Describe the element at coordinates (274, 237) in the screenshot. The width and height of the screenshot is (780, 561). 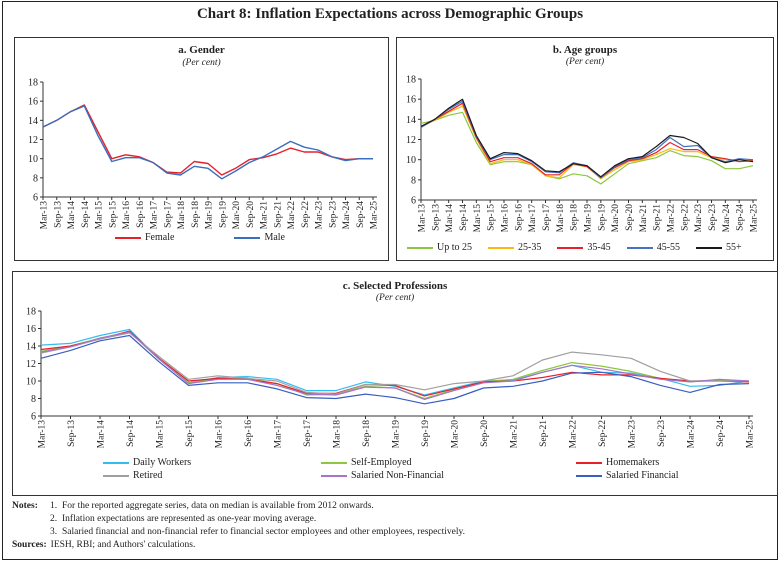
I see `legend-label: Male` at that location.